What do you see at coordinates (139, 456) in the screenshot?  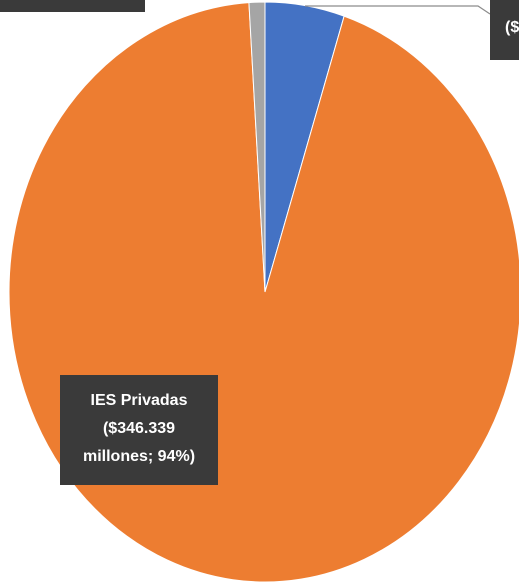 I see `data-label: millones; 94%)` at bounding box center [139, 456].